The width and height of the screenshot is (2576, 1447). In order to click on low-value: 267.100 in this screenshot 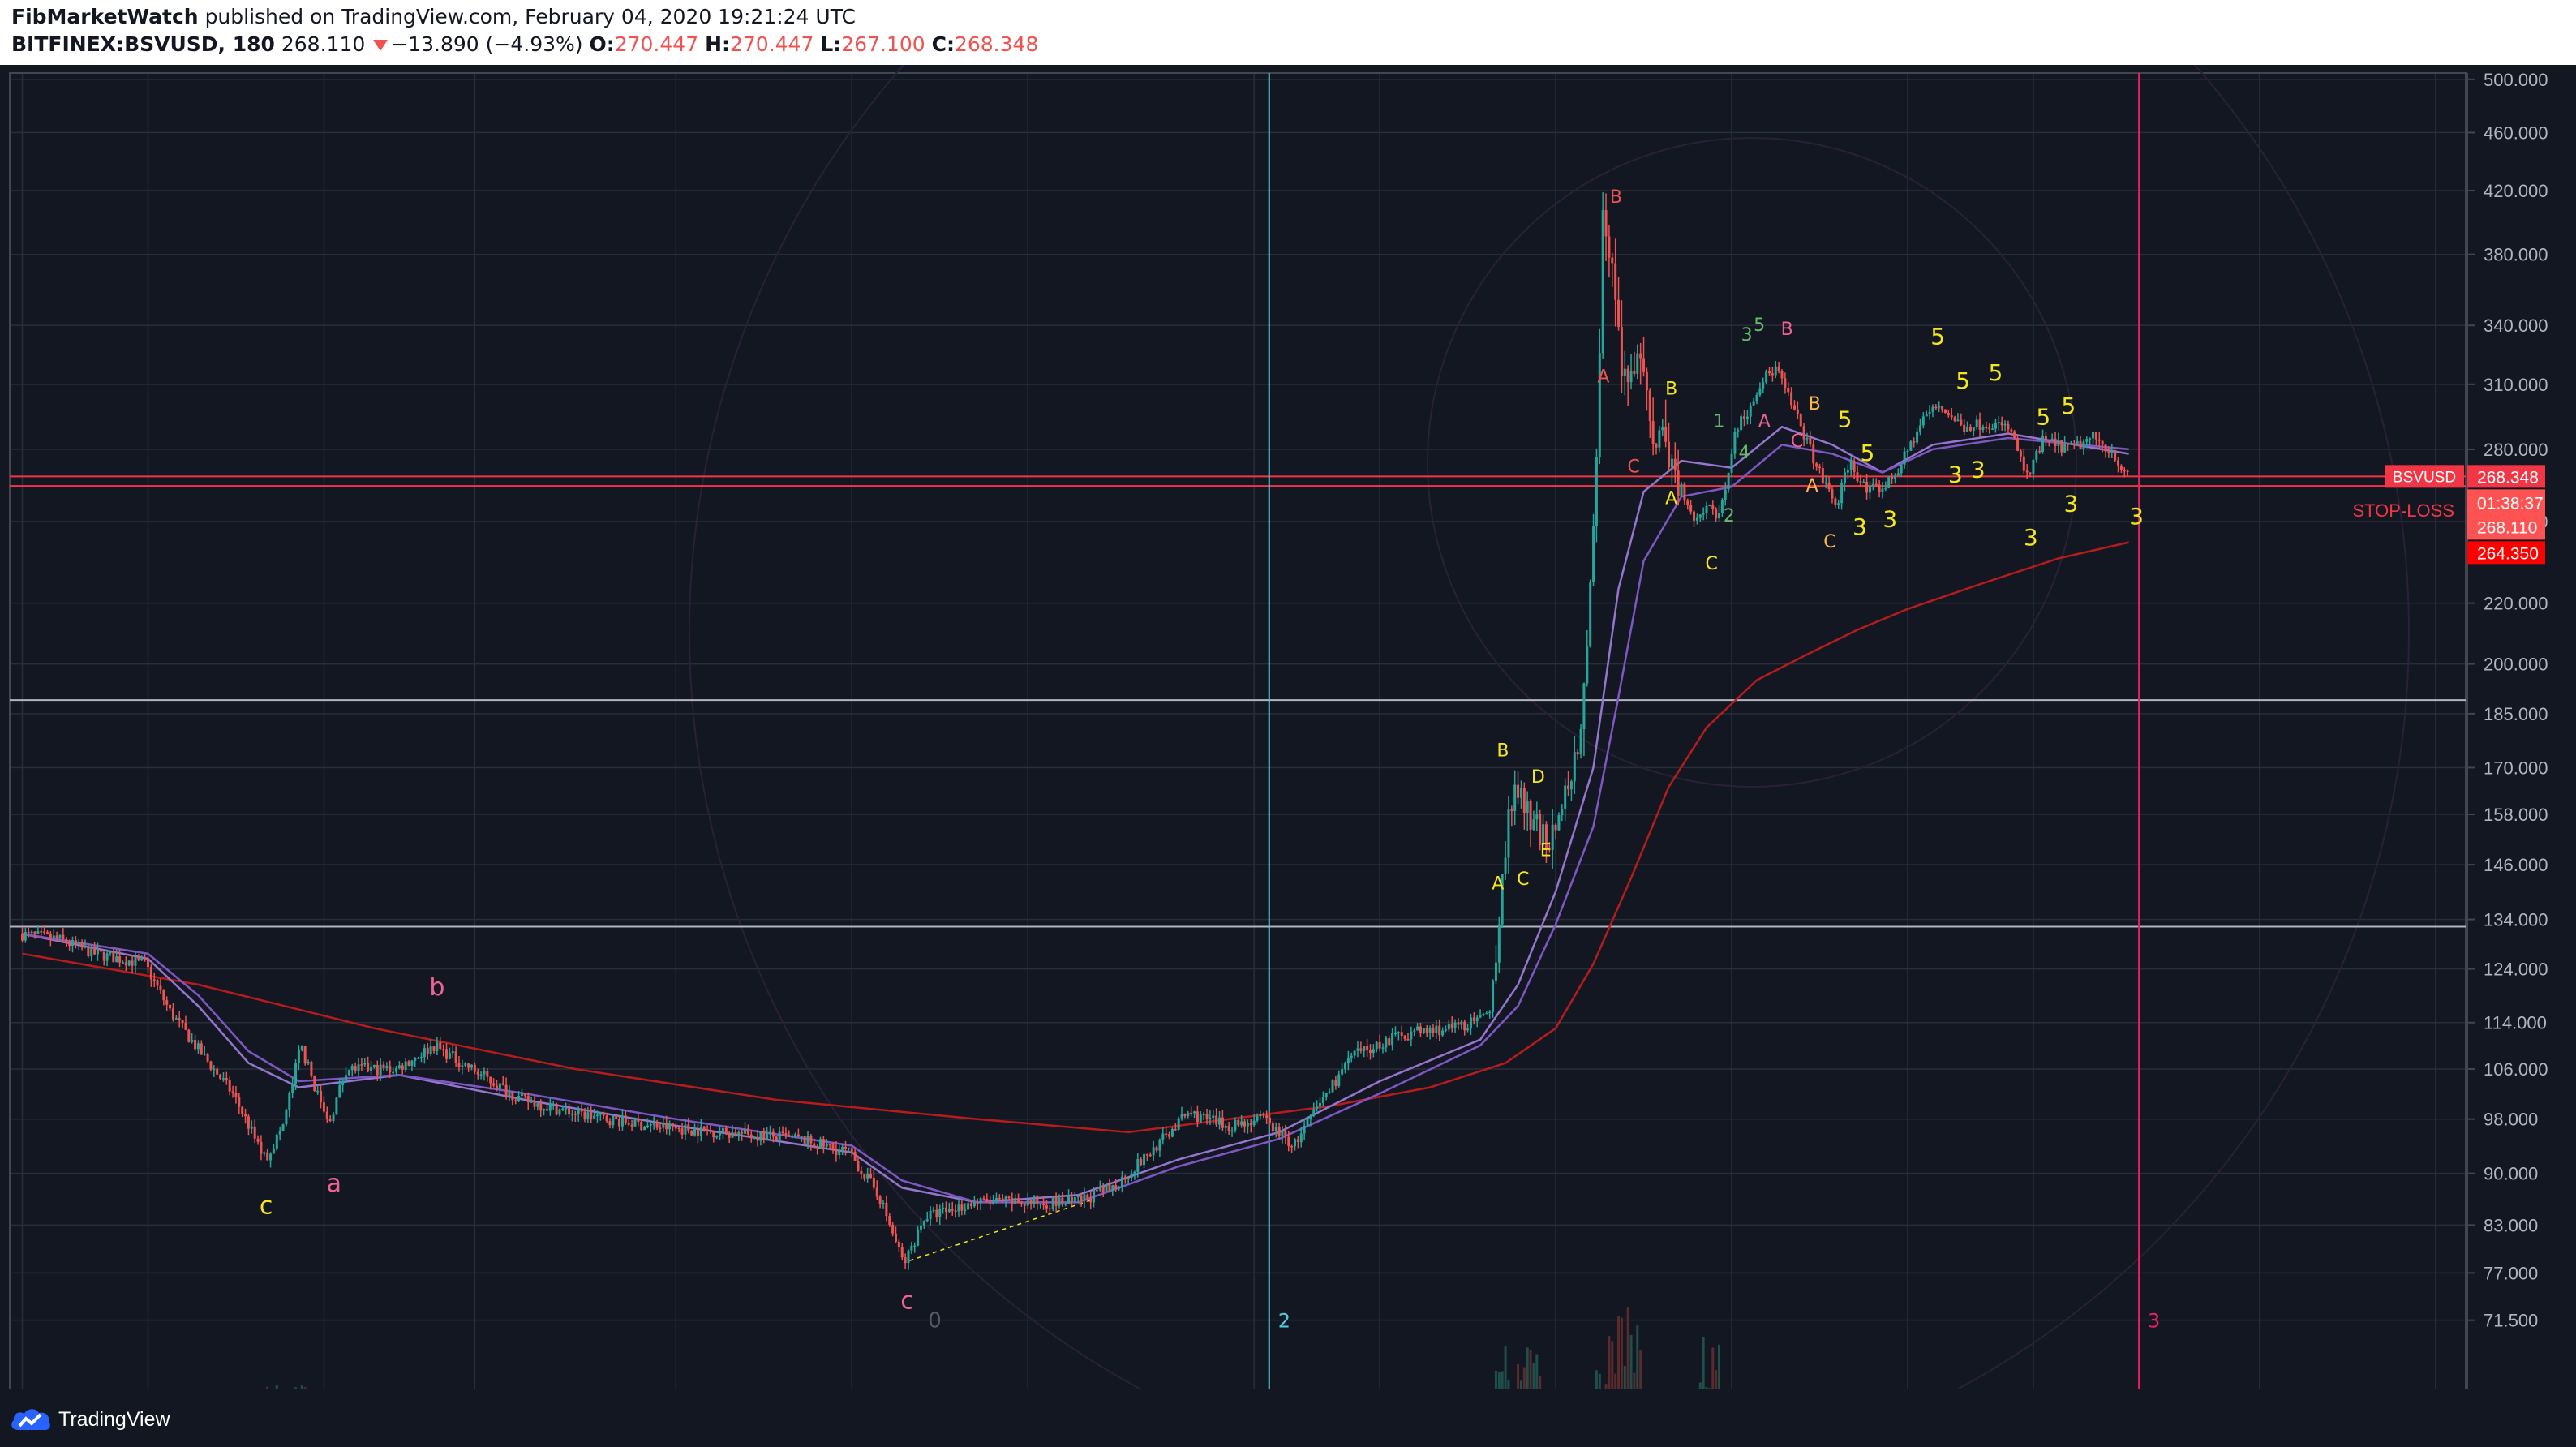, I will do `click(883, 44)`.